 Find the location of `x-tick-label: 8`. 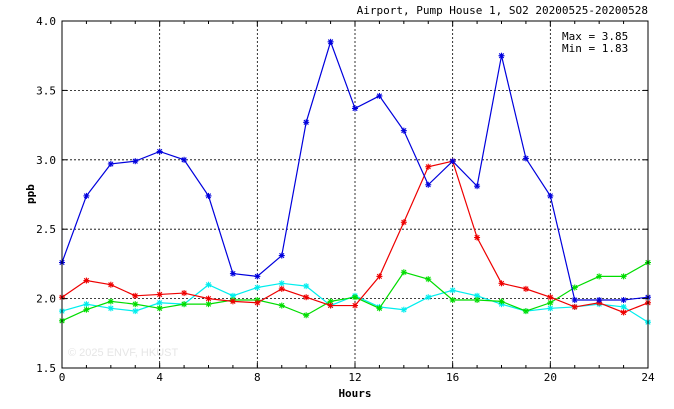

x-tick-label: 8 is located at coordinates (257, 377).